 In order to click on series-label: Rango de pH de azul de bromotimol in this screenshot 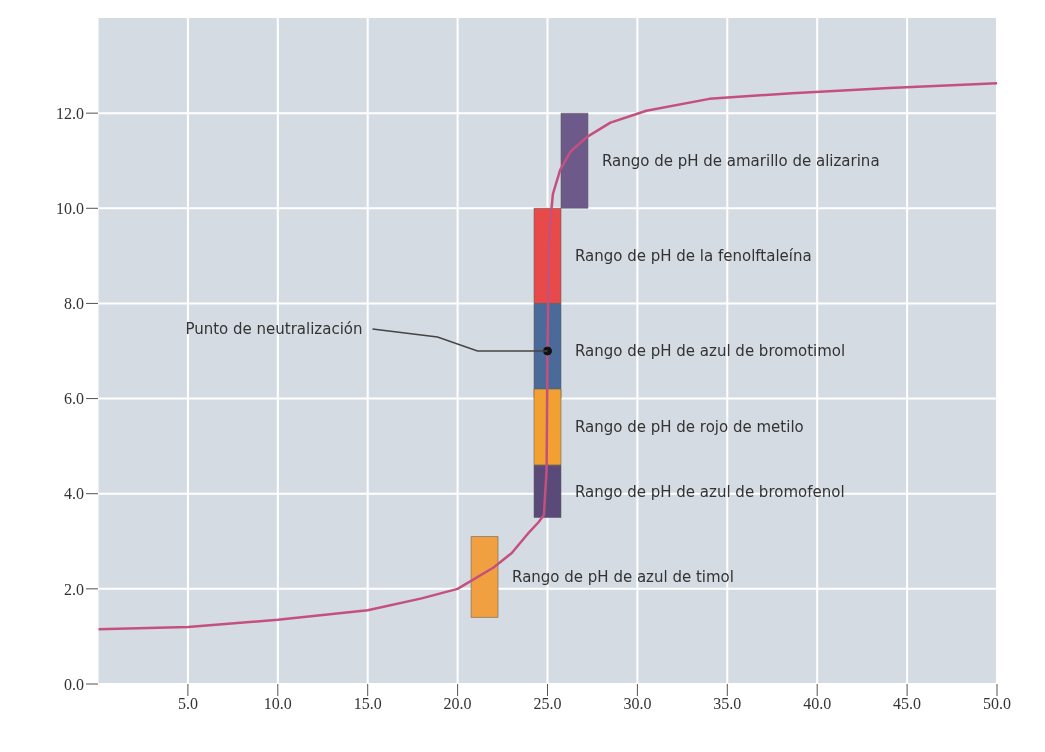, I will do `click(710, 351)`.